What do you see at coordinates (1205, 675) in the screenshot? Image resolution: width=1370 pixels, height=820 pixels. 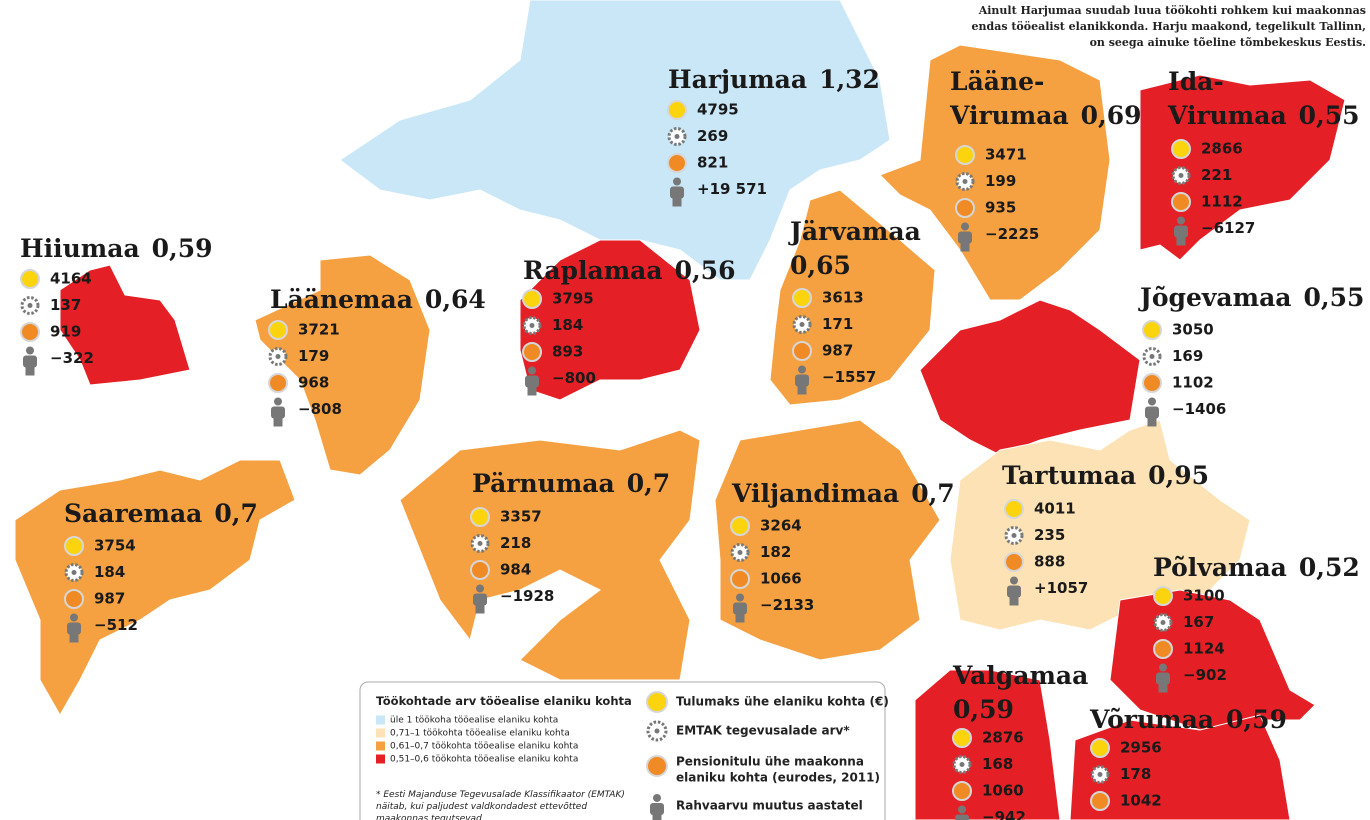 I see `county-stat: −902` at bounding box center [1205, 675].